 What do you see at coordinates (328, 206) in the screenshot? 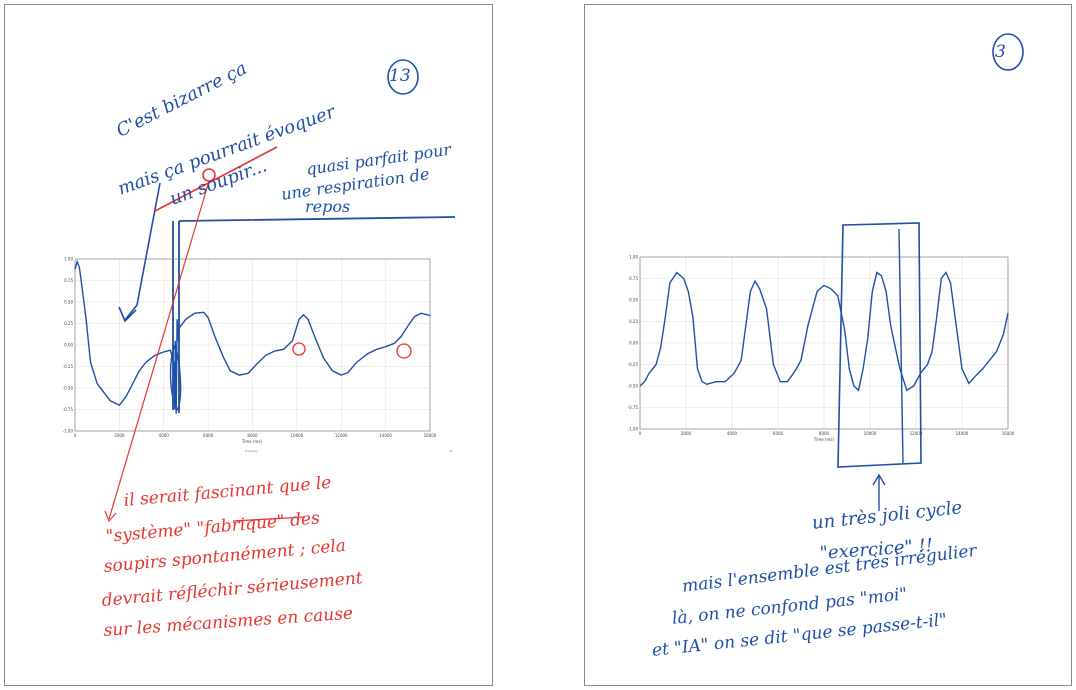
I see `note-rest-line-3: repos` at bounding box center [328, 206].